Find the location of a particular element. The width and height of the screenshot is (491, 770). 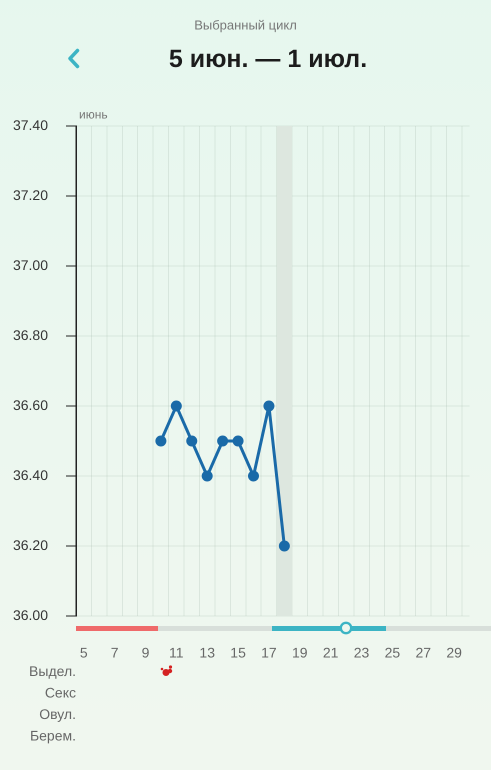

chart-title: 5 июн. — 1 июл. is located at coordinates (268, 58).